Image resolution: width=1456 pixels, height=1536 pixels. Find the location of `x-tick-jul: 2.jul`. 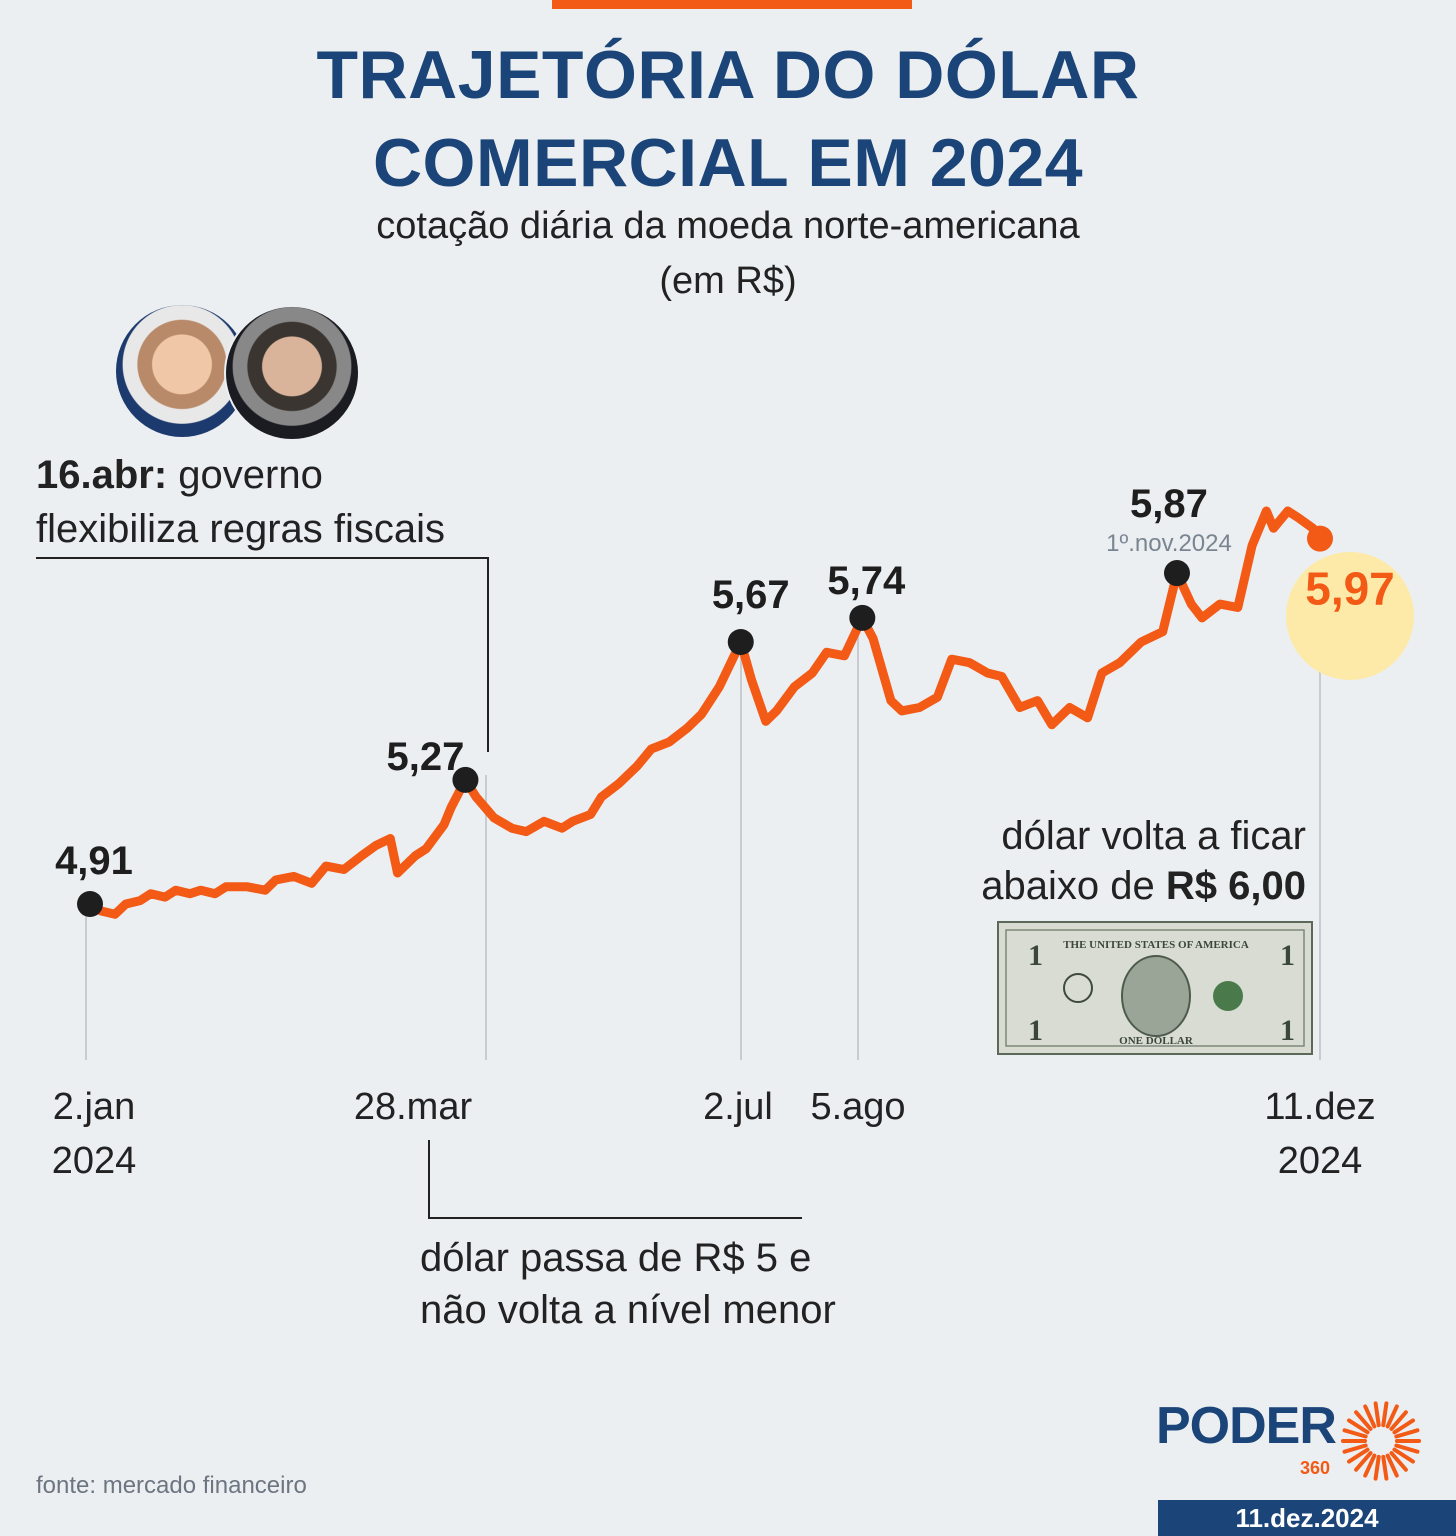

x-tick-jul: 2.jul is located at coordinates (738, 1107).